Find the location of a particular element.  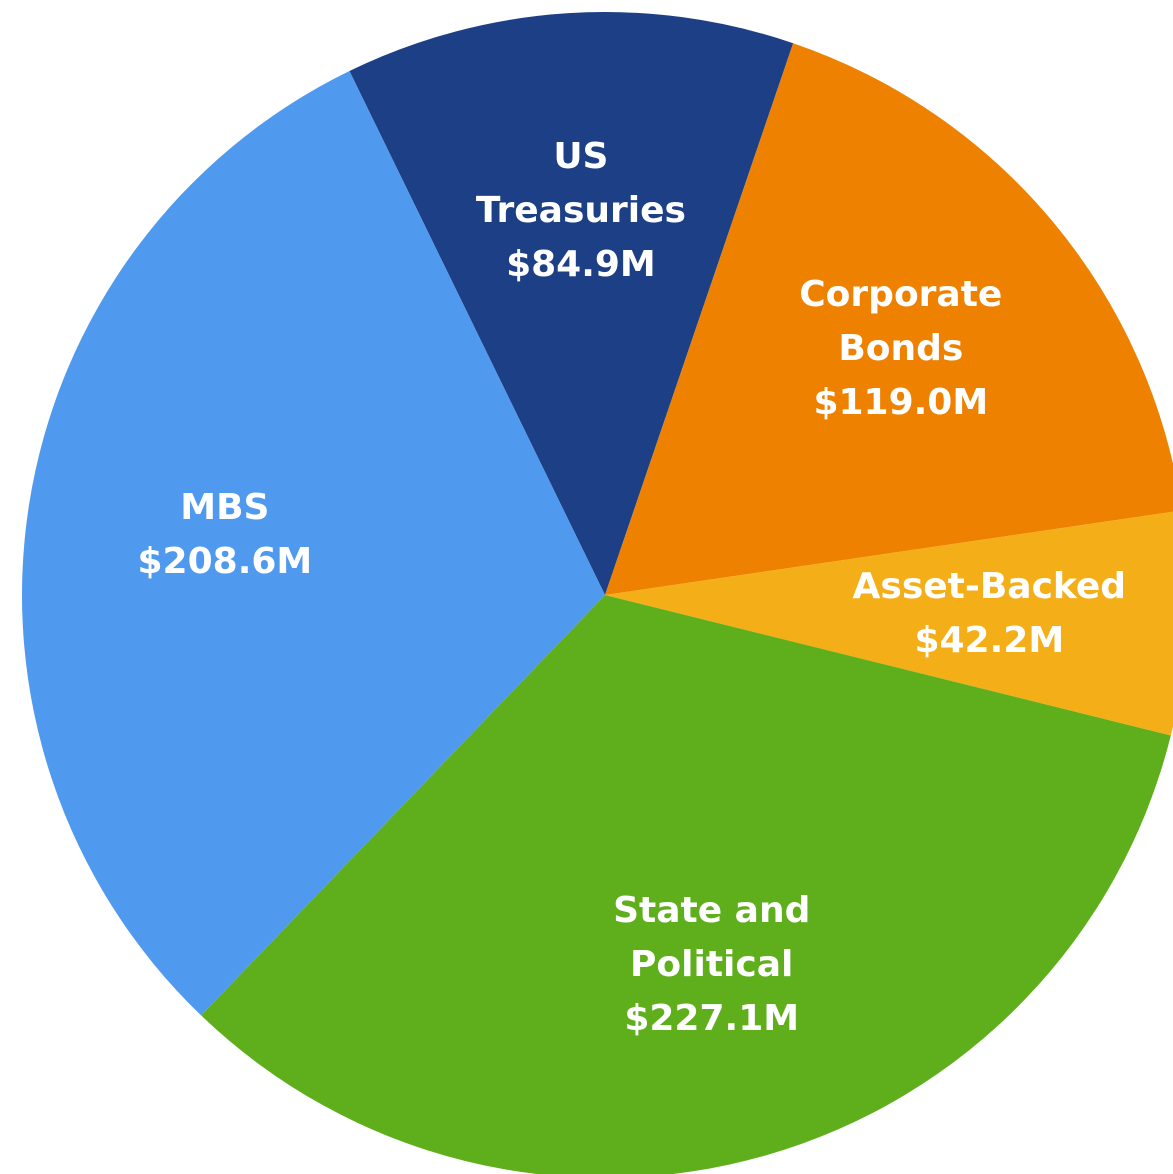

slice-value: $42.2M is located at coordinates (989, 640).